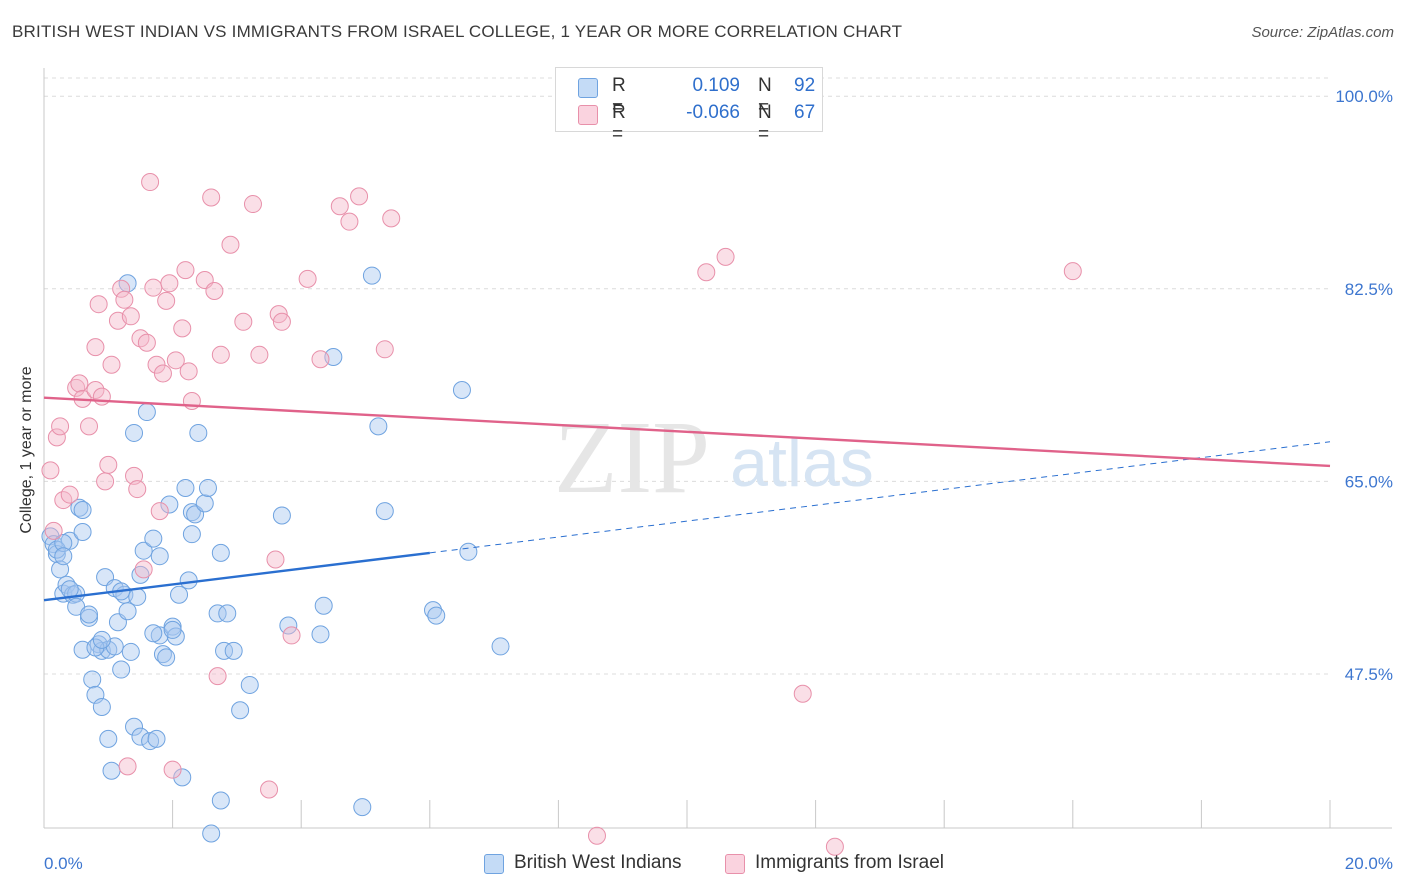  I want to click on legend-swatch-blue, so click(588, 88).